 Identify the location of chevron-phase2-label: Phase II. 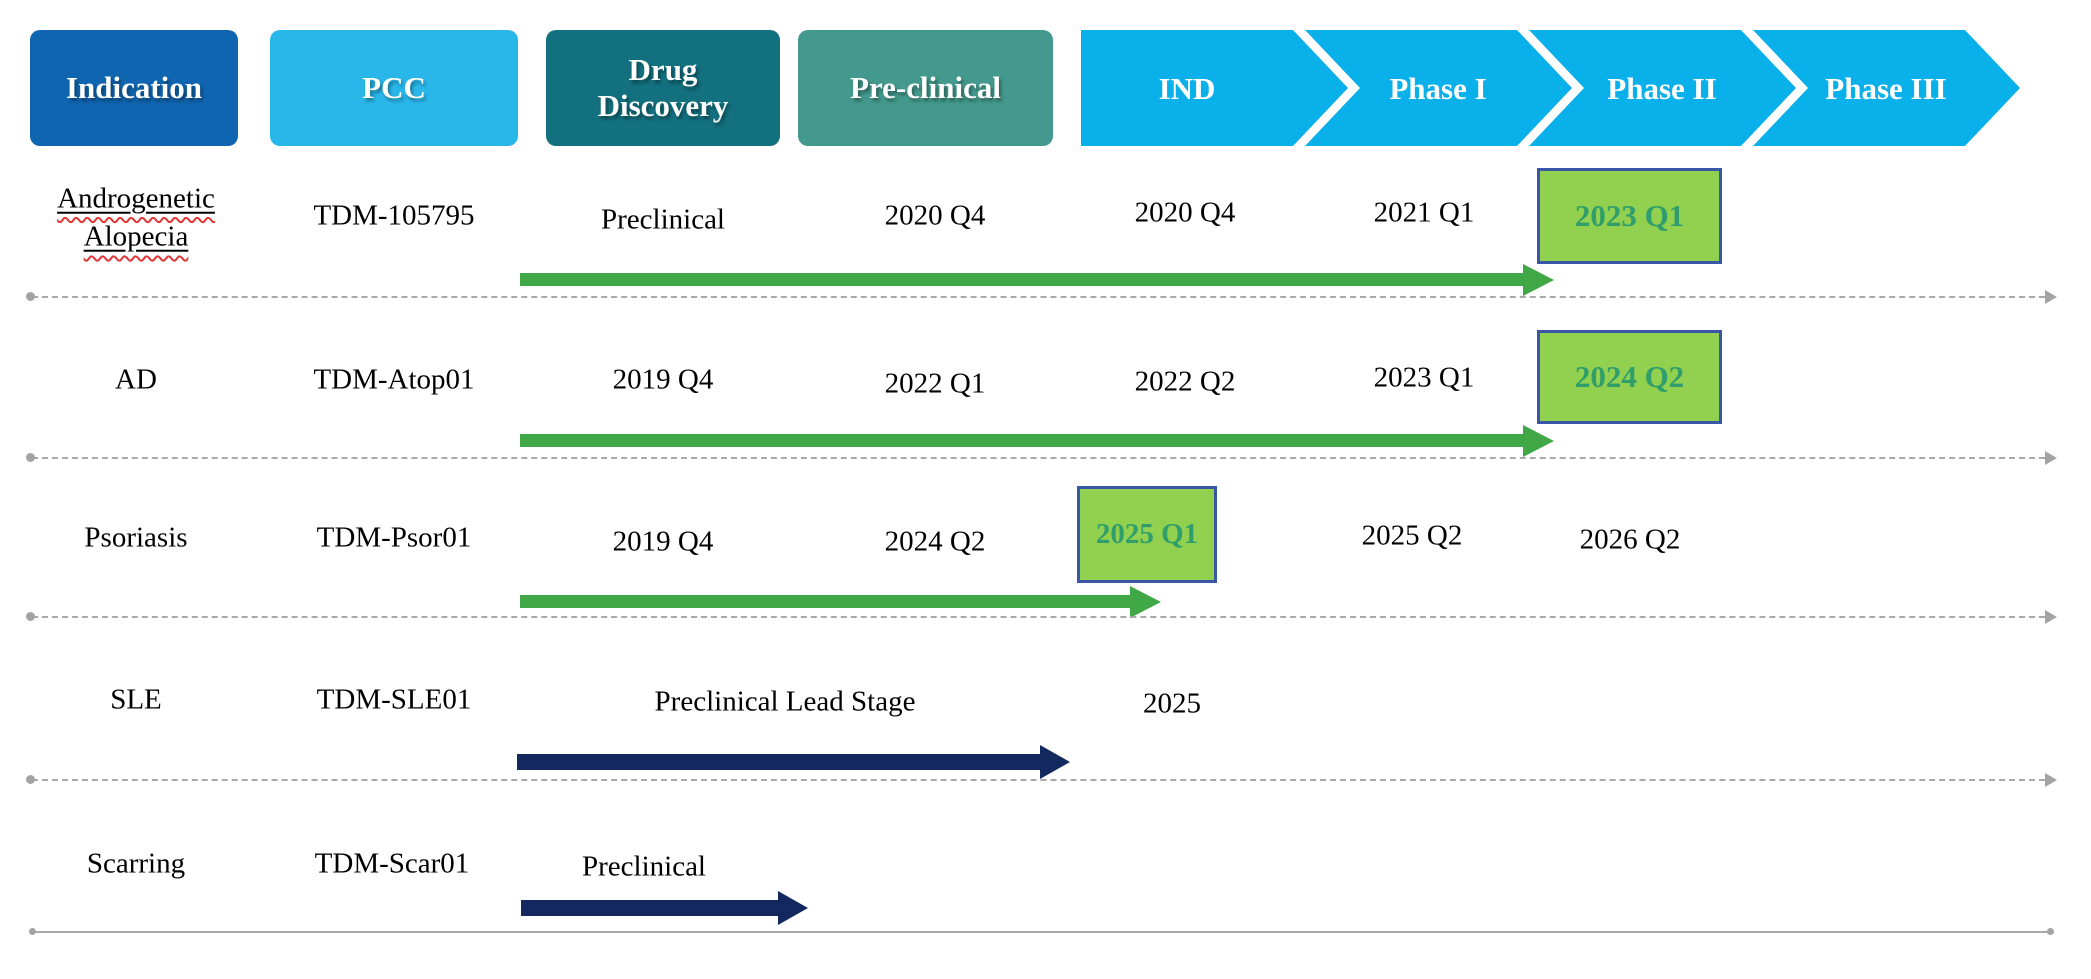
(1661, 88).